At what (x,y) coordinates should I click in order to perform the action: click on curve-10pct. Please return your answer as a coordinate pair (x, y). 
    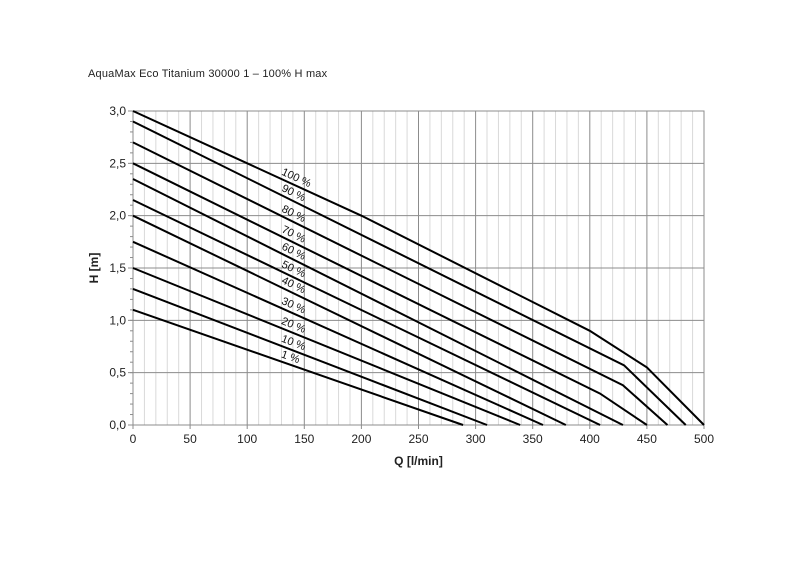
    Looking at the image, I should click on (310, 356).